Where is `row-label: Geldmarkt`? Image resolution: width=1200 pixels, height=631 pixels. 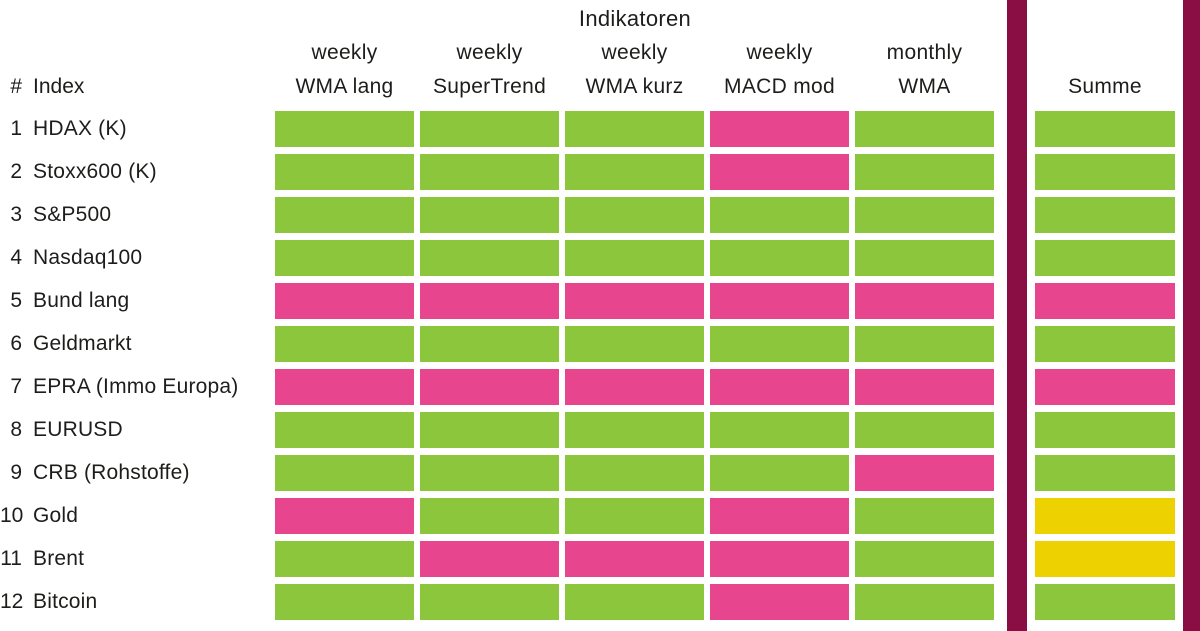 row-label: Geldmarkt is located at coordinates (82, 343).